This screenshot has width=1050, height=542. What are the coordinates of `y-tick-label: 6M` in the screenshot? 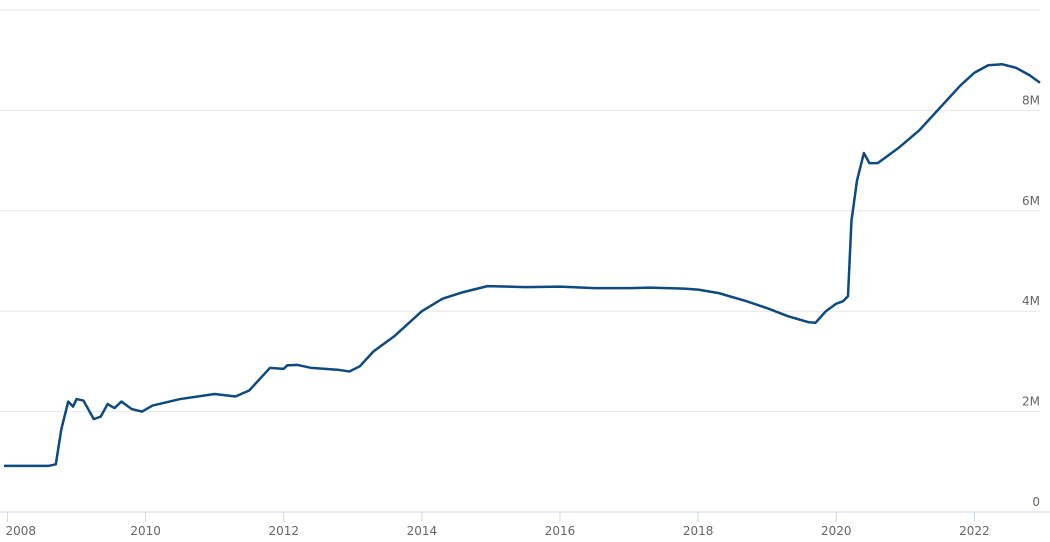 It's located at (1031, 201).